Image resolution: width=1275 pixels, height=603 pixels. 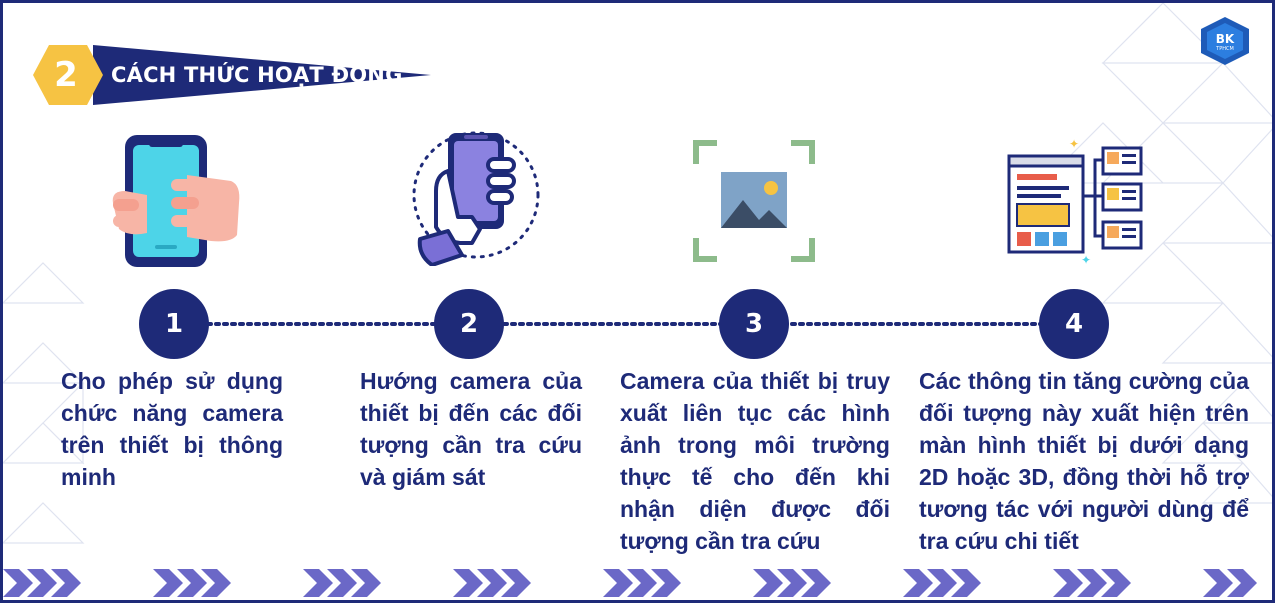 What do you see at coordinates (476, 198) in the screenshot?
I see `hand-holding-phone-icon` at bounding box center [476, 198].